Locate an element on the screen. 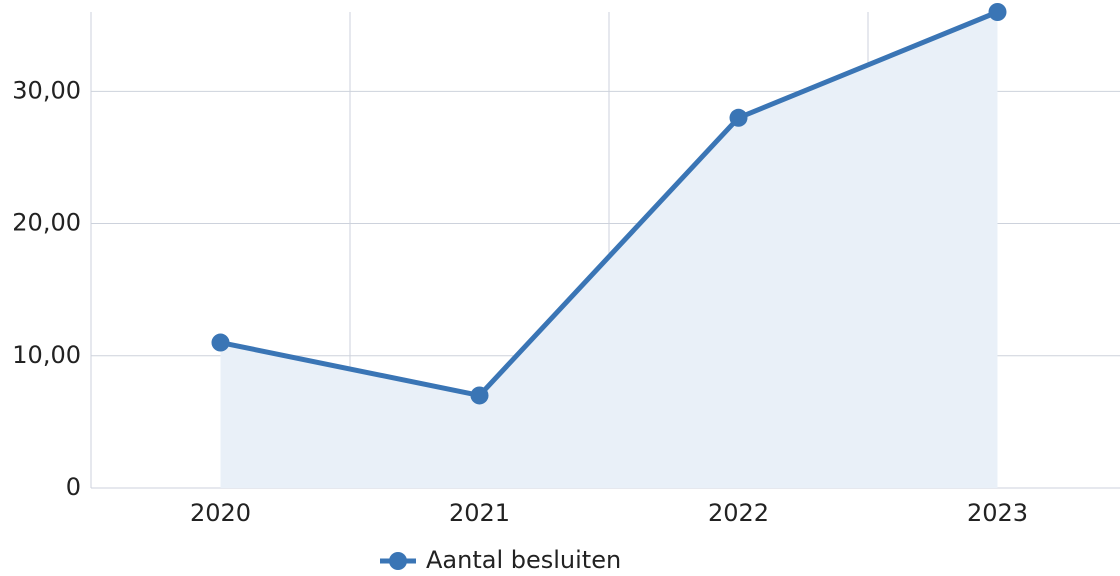  x-tick-label: 2020 is located at coordinates (220, 513).